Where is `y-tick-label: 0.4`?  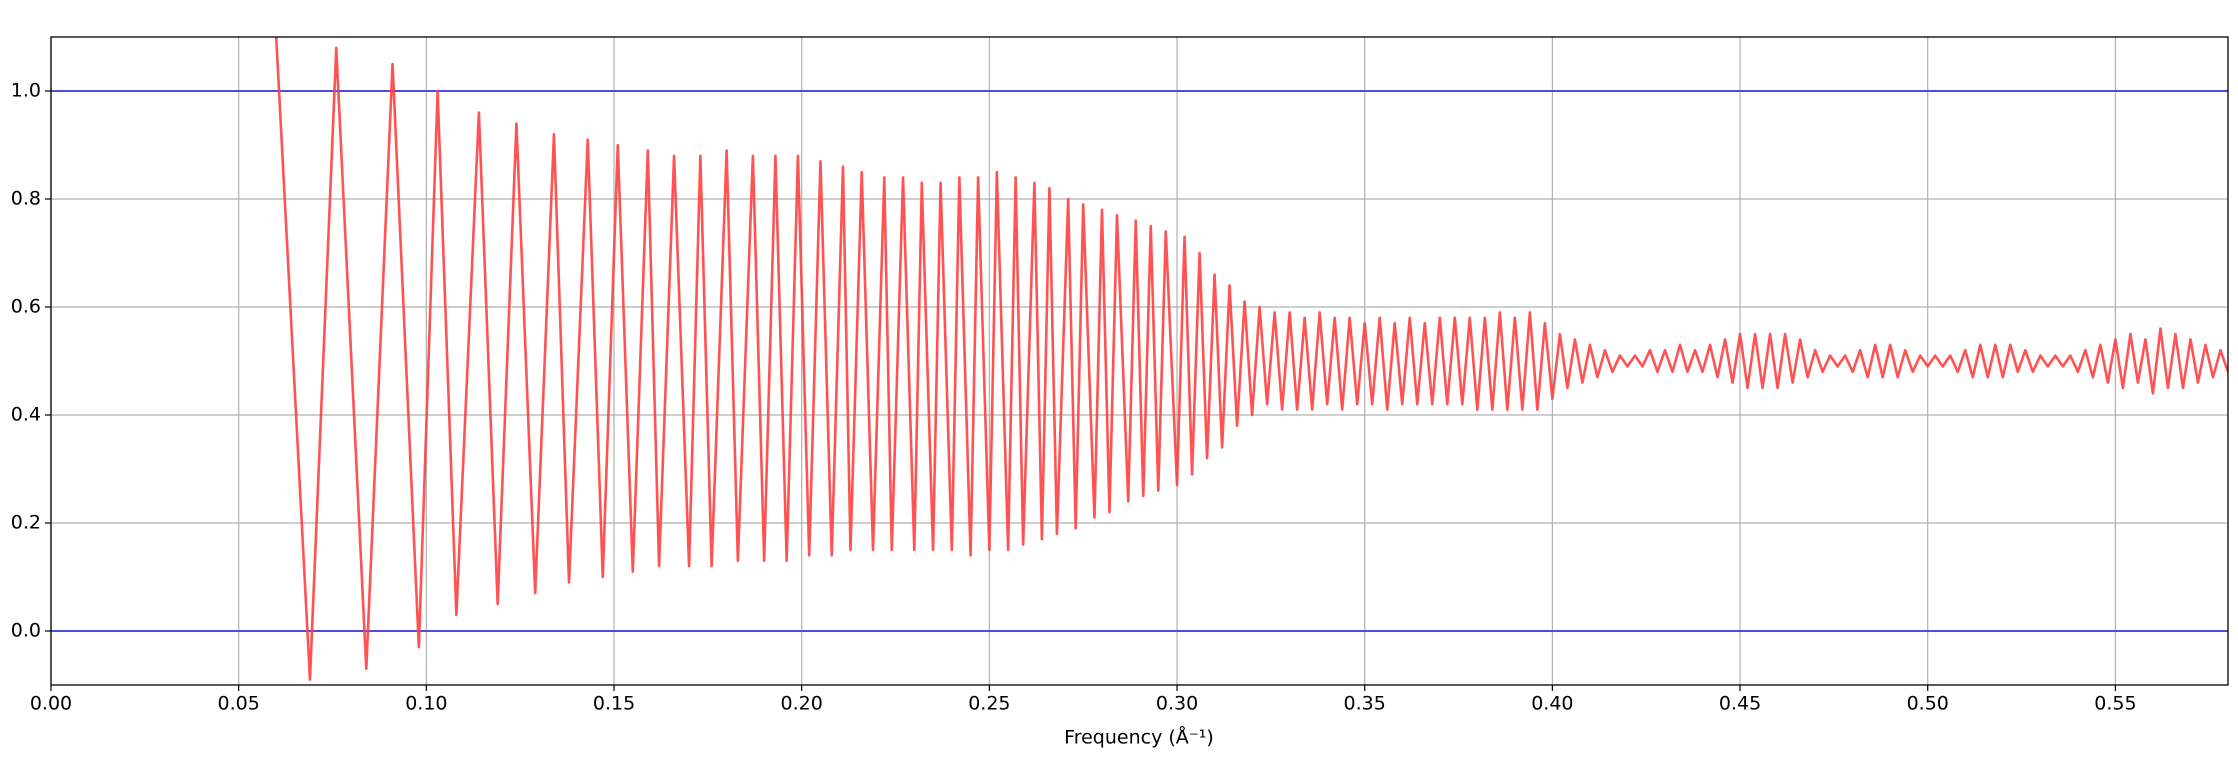 y-tick-label: 0.4 is located at coordinates (26, 415).